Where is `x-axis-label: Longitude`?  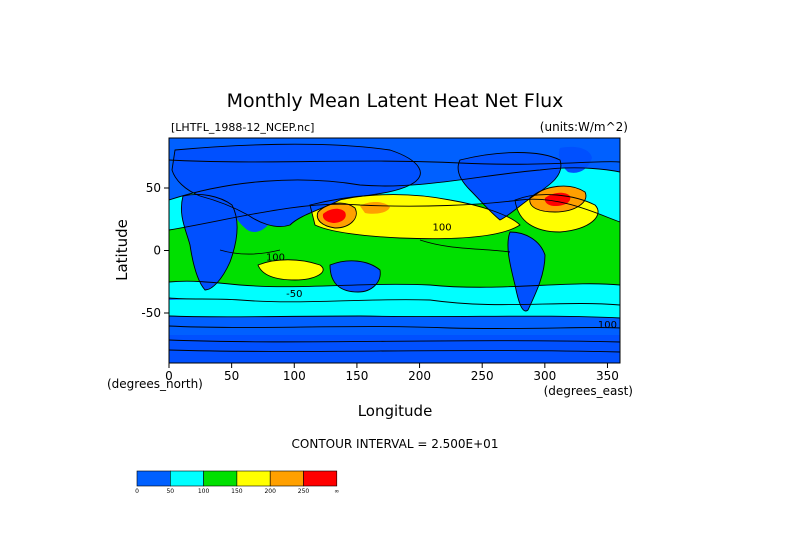
x-axis-label: Longitude is located at coordinates (395, 411).